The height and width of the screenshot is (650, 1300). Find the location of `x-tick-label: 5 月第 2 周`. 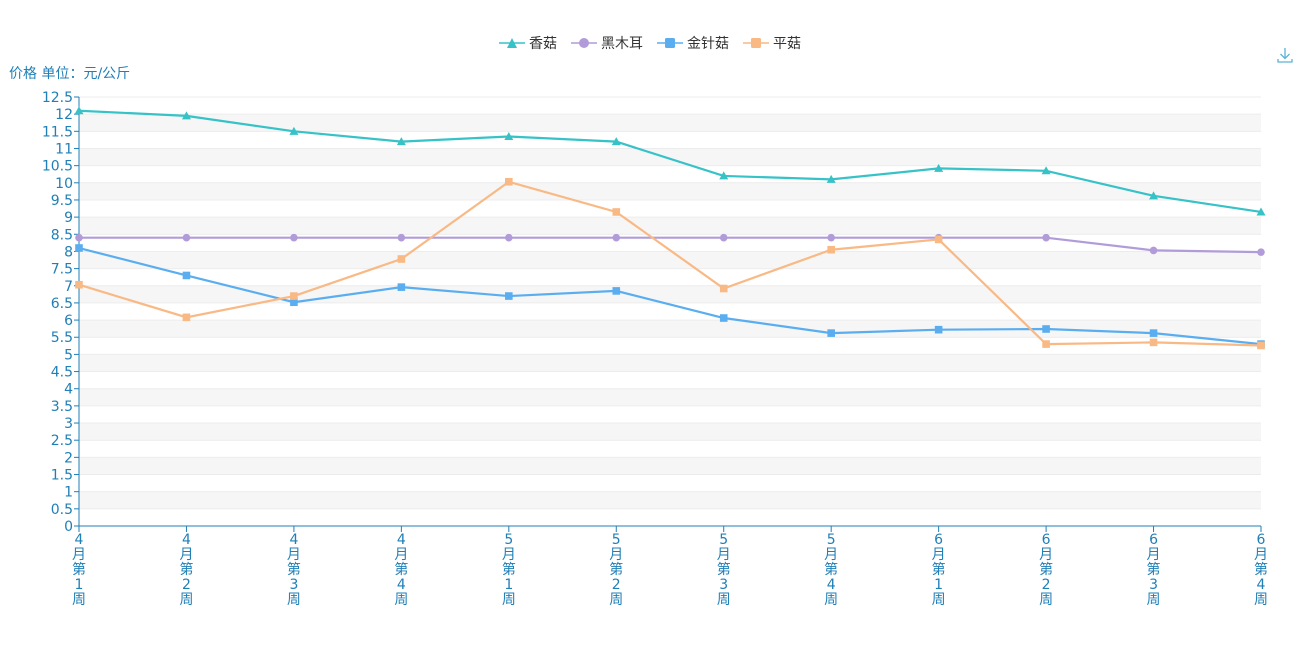

x-tick-label: 5 月第 2 周 is located at coordinates (616, 570).